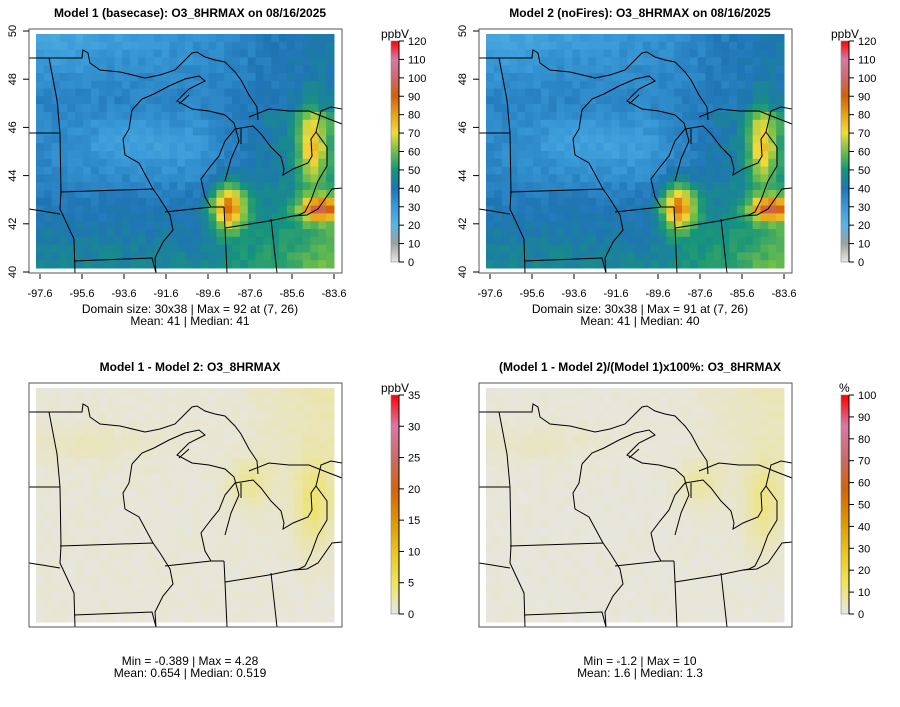  I want to click on colorbar-tick-label: 50, so click(864, 506).